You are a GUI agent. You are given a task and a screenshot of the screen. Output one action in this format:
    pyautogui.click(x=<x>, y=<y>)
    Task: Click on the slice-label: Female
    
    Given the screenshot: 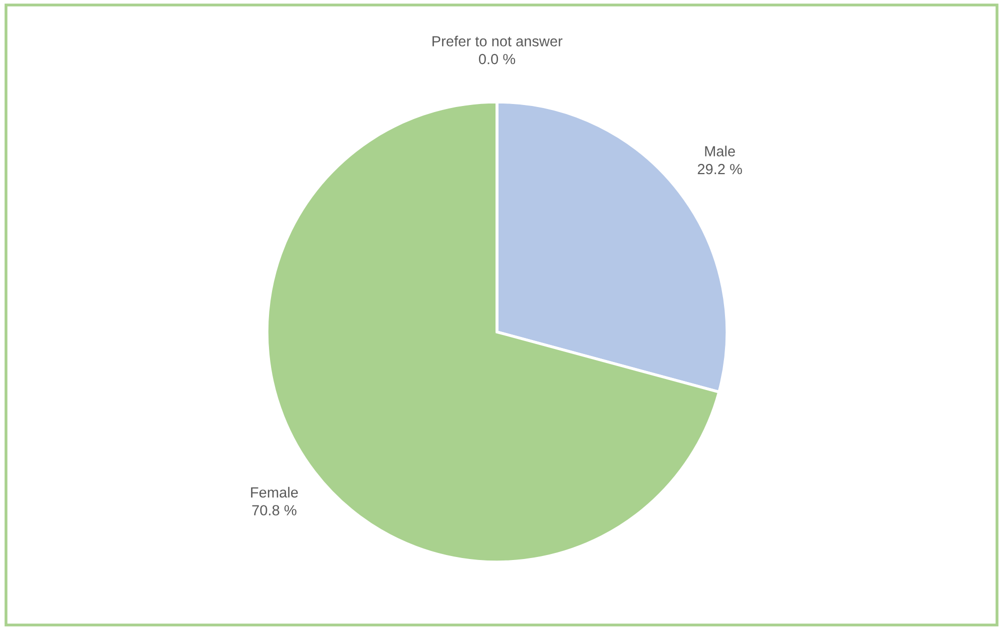 What is the action you would take?
    pyautogui.click(x=274, y=492)
    